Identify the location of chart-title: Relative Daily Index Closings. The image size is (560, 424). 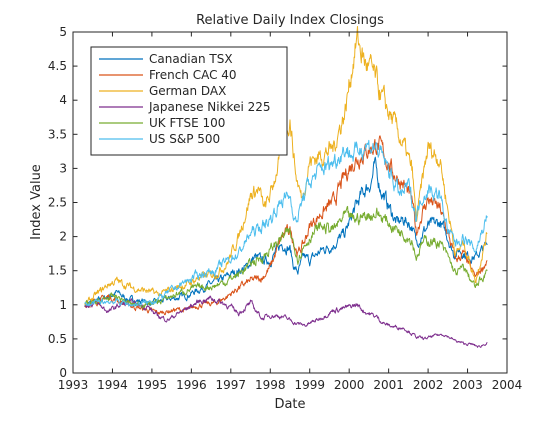
(290, 20).